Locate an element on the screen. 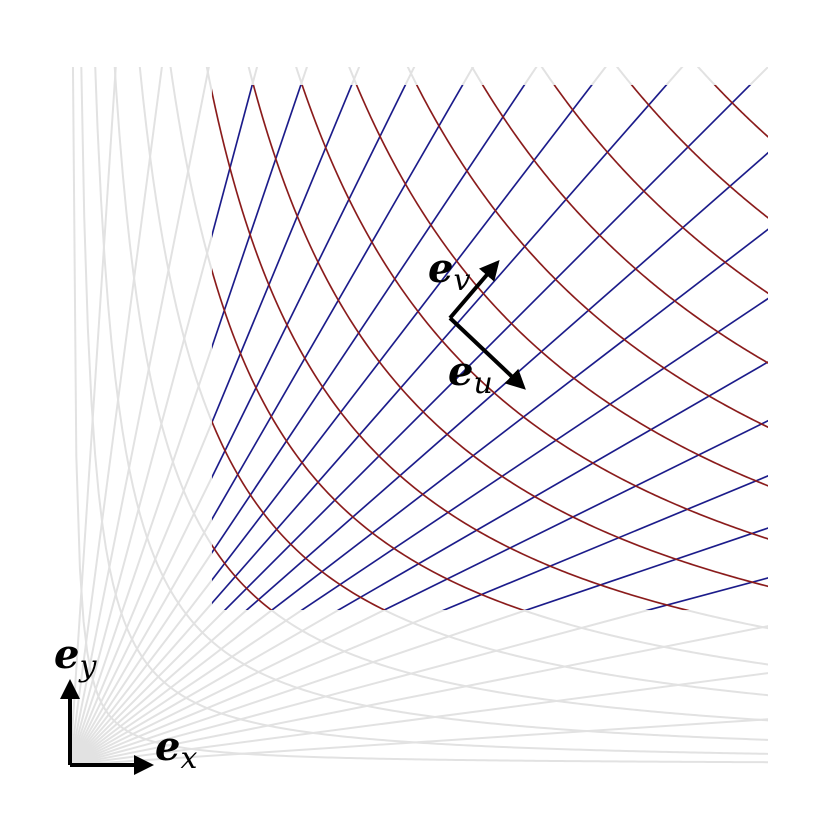 This screenshot has height=835, width=837. label-ev: ev is located at coordinates (449, 271).